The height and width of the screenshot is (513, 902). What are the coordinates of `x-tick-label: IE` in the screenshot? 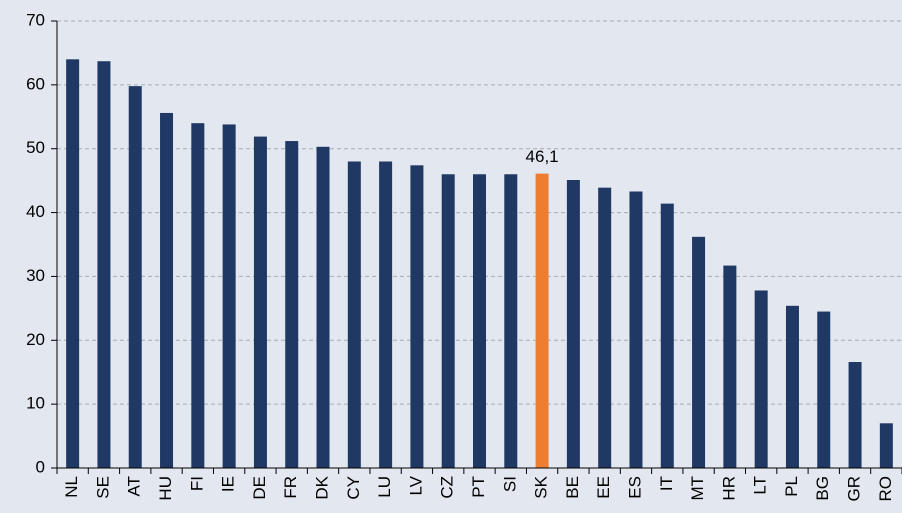 It's located at (228, 484).